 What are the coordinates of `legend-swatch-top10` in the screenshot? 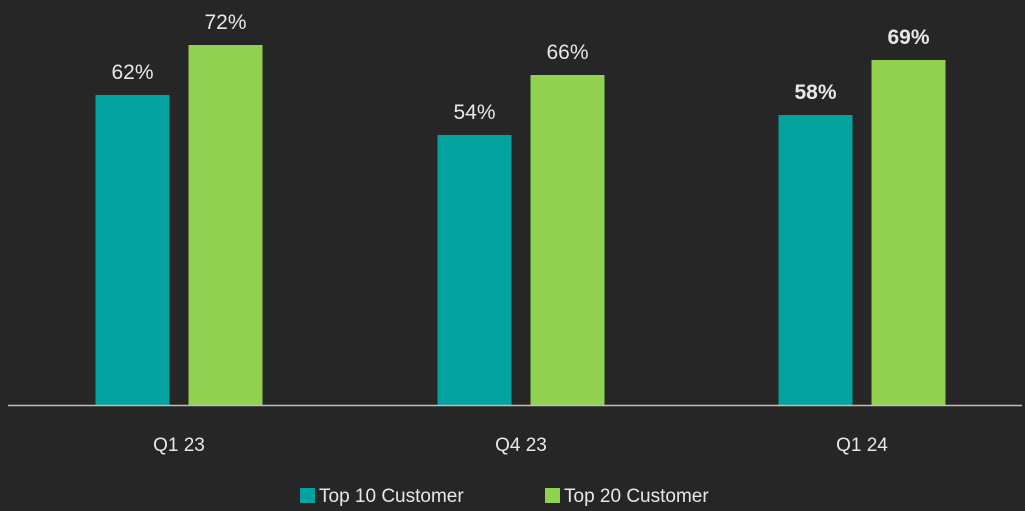 It's located at (307, 495).